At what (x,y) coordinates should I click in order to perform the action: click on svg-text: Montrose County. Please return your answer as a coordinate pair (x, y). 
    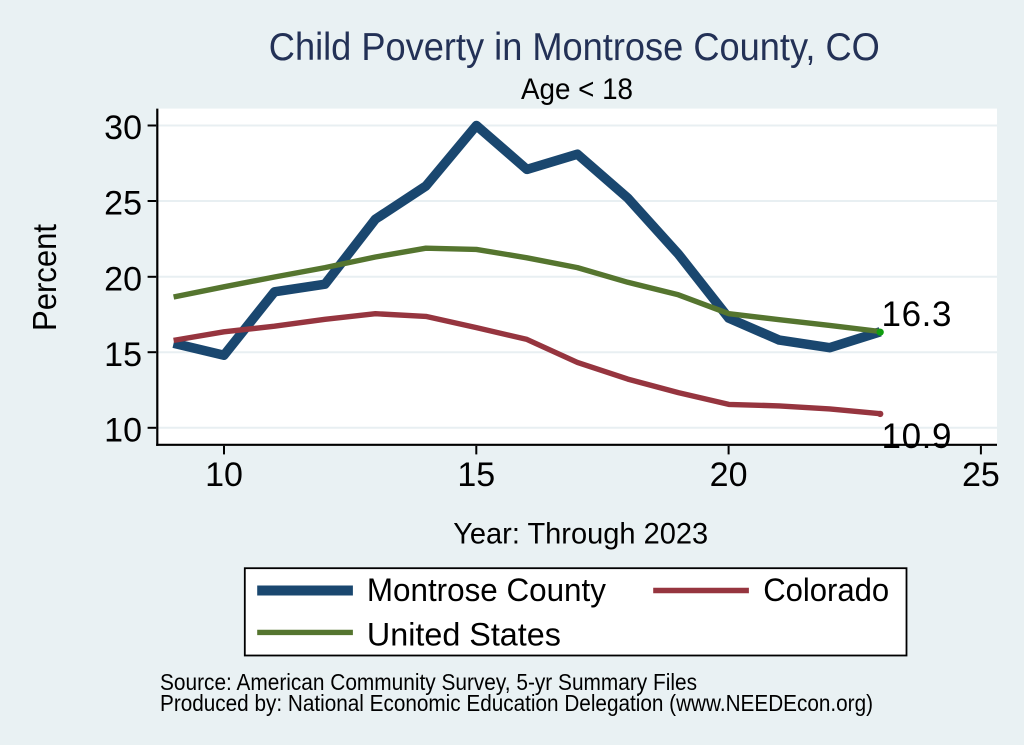
    Looking at the image, I should click on (486, 590).